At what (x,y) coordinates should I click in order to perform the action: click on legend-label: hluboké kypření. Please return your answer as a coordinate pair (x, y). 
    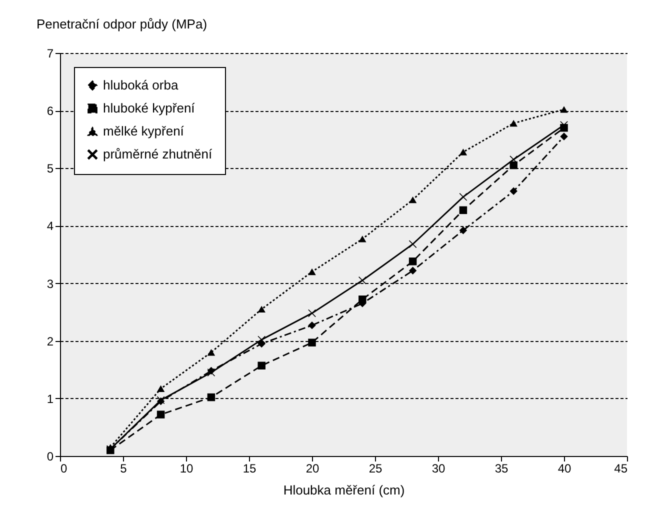
    Looking at the image, I should click on (149, 108).